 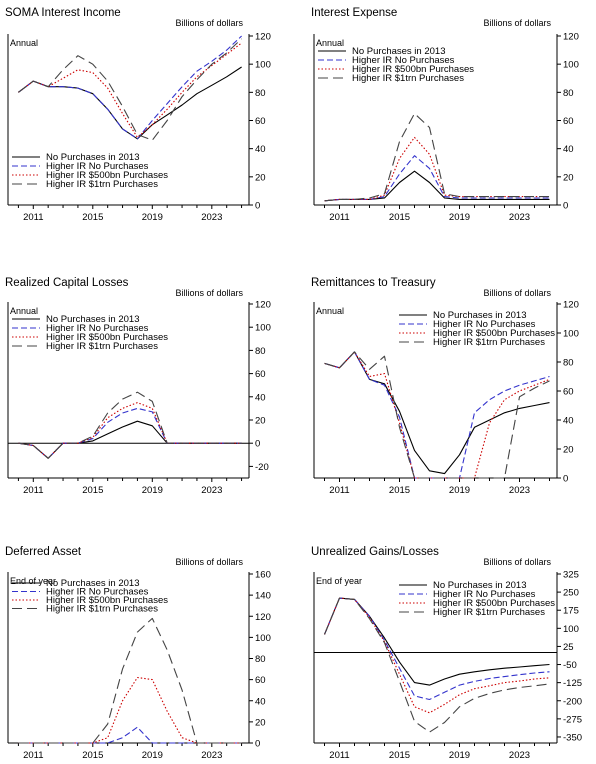 I want to click on y-tick-label: 25, so click(x=568, y=647).